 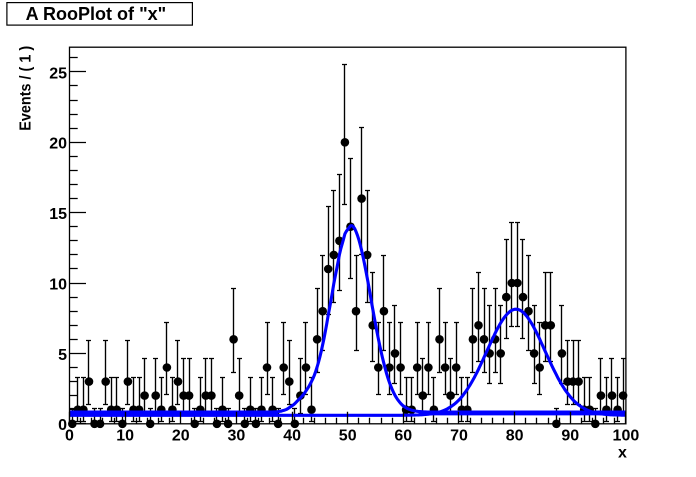 What do you see at coordinates (570, 436) in the screenshot?
I see `svg-text: 90` at bounding box center [570, 436].